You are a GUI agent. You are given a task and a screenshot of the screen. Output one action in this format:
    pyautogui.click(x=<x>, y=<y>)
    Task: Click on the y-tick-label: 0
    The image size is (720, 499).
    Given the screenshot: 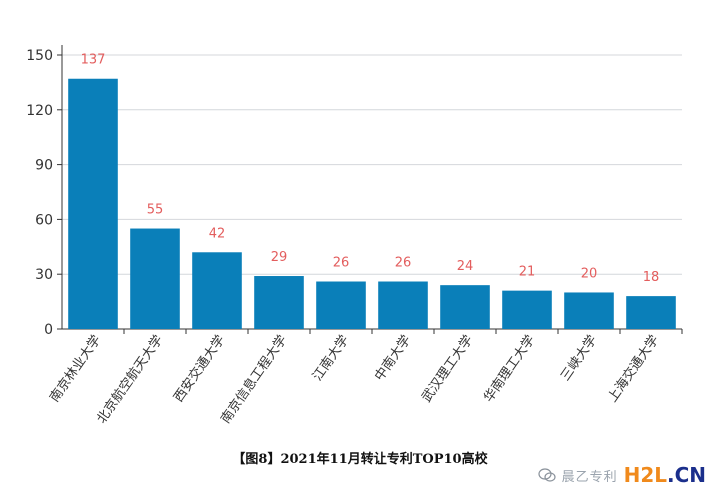 What is the action you would take?
    pyautogui.click(x=48, y=330)
    